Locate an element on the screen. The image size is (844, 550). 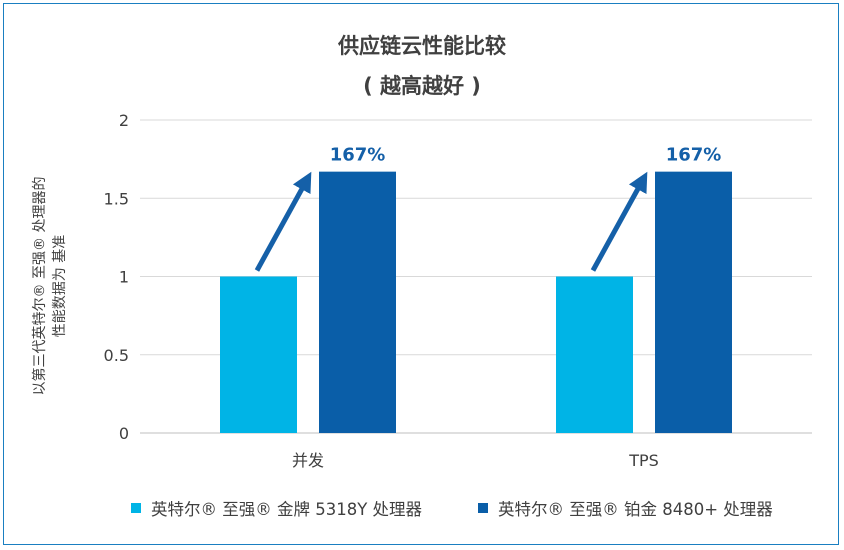
legend-swatch-5318y is located at coordinates (136, 508).